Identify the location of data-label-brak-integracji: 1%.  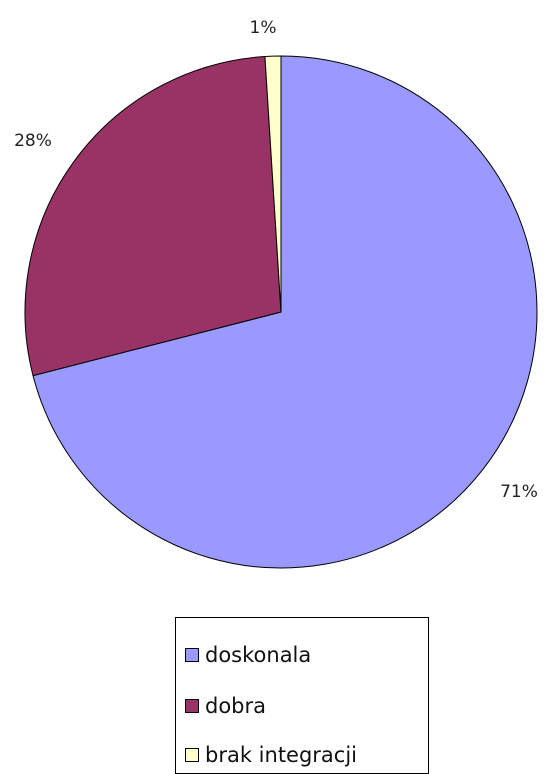
(263, 28).